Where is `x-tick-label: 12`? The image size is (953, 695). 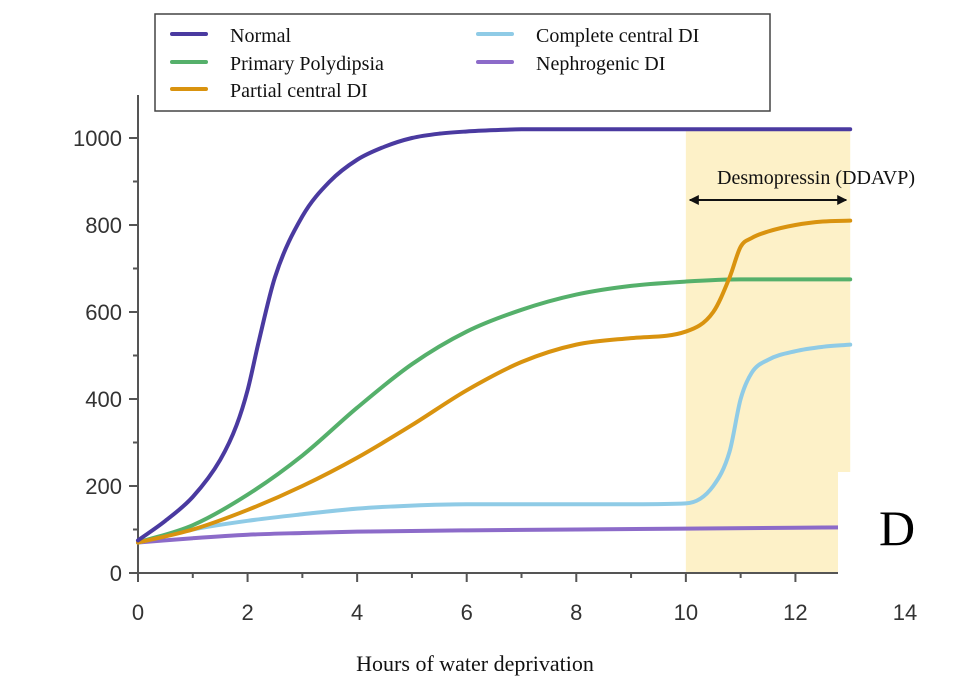 x-tick-label: 12 is located at coordinates (795, 612).